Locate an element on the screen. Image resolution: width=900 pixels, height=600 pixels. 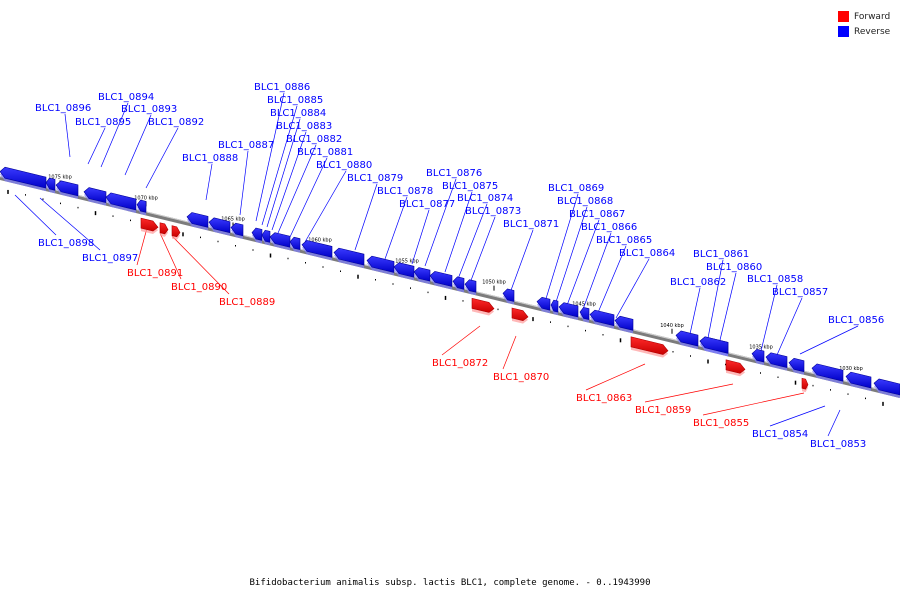
gene-label: BLC1_0890 is located at coordinates (199, 287).